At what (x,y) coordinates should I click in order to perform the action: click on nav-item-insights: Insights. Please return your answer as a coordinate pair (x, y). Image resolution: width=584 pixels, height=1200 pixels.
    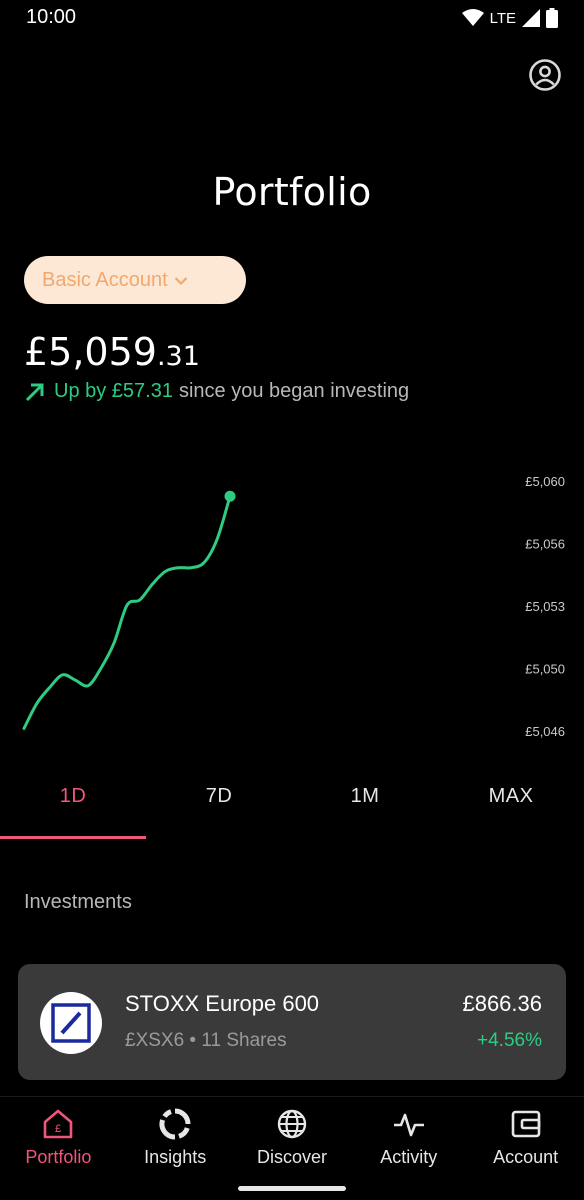
    Looking at the image, I should click on (175, 1148).